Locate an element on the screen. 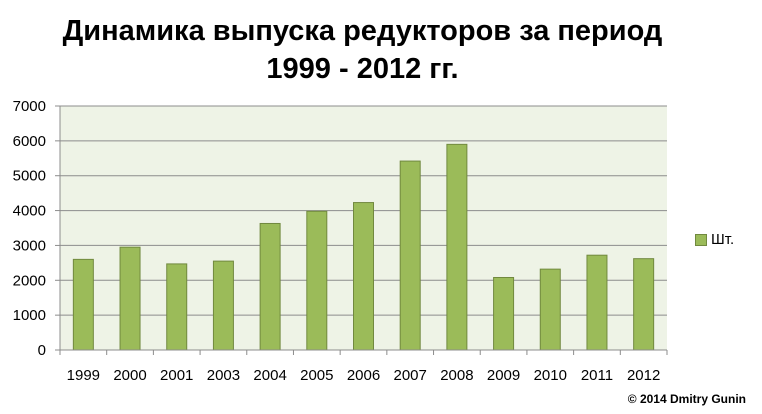  bar-2012 is located at coordinates (644, 304).